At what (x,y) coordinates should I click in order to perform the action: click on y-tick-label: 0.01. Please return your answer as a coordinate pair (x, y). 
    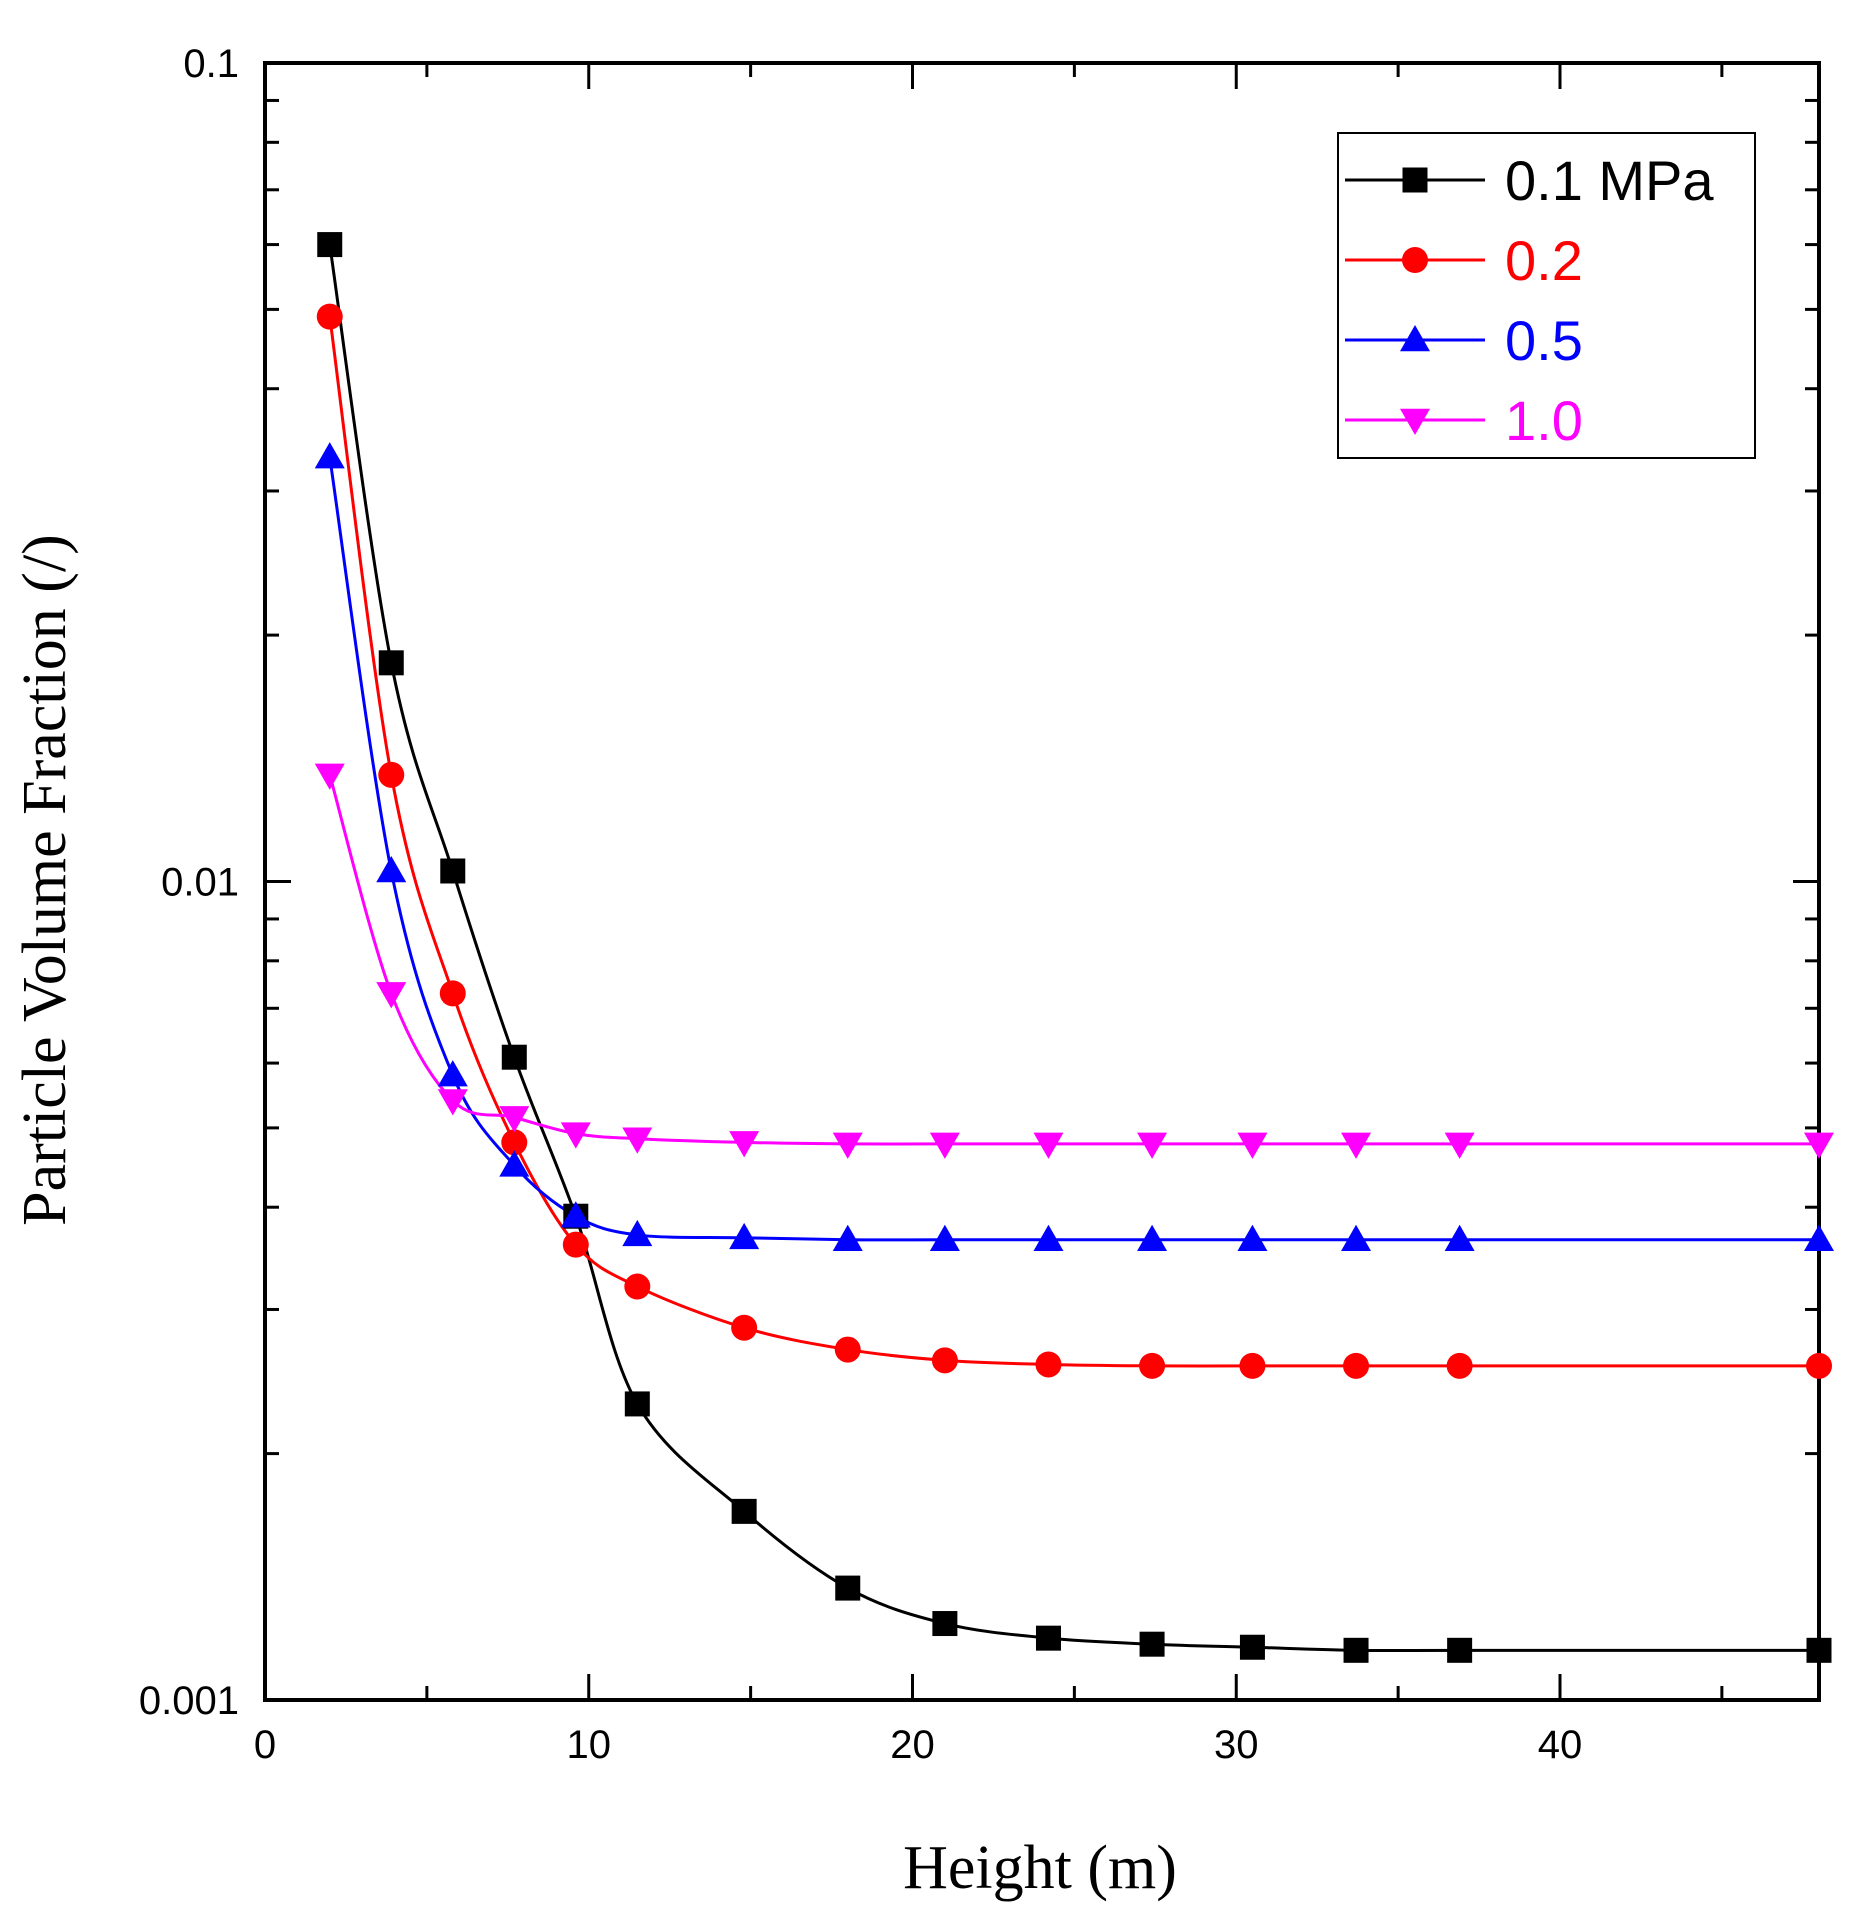
    Looking at the image, I should click on (200, 883).